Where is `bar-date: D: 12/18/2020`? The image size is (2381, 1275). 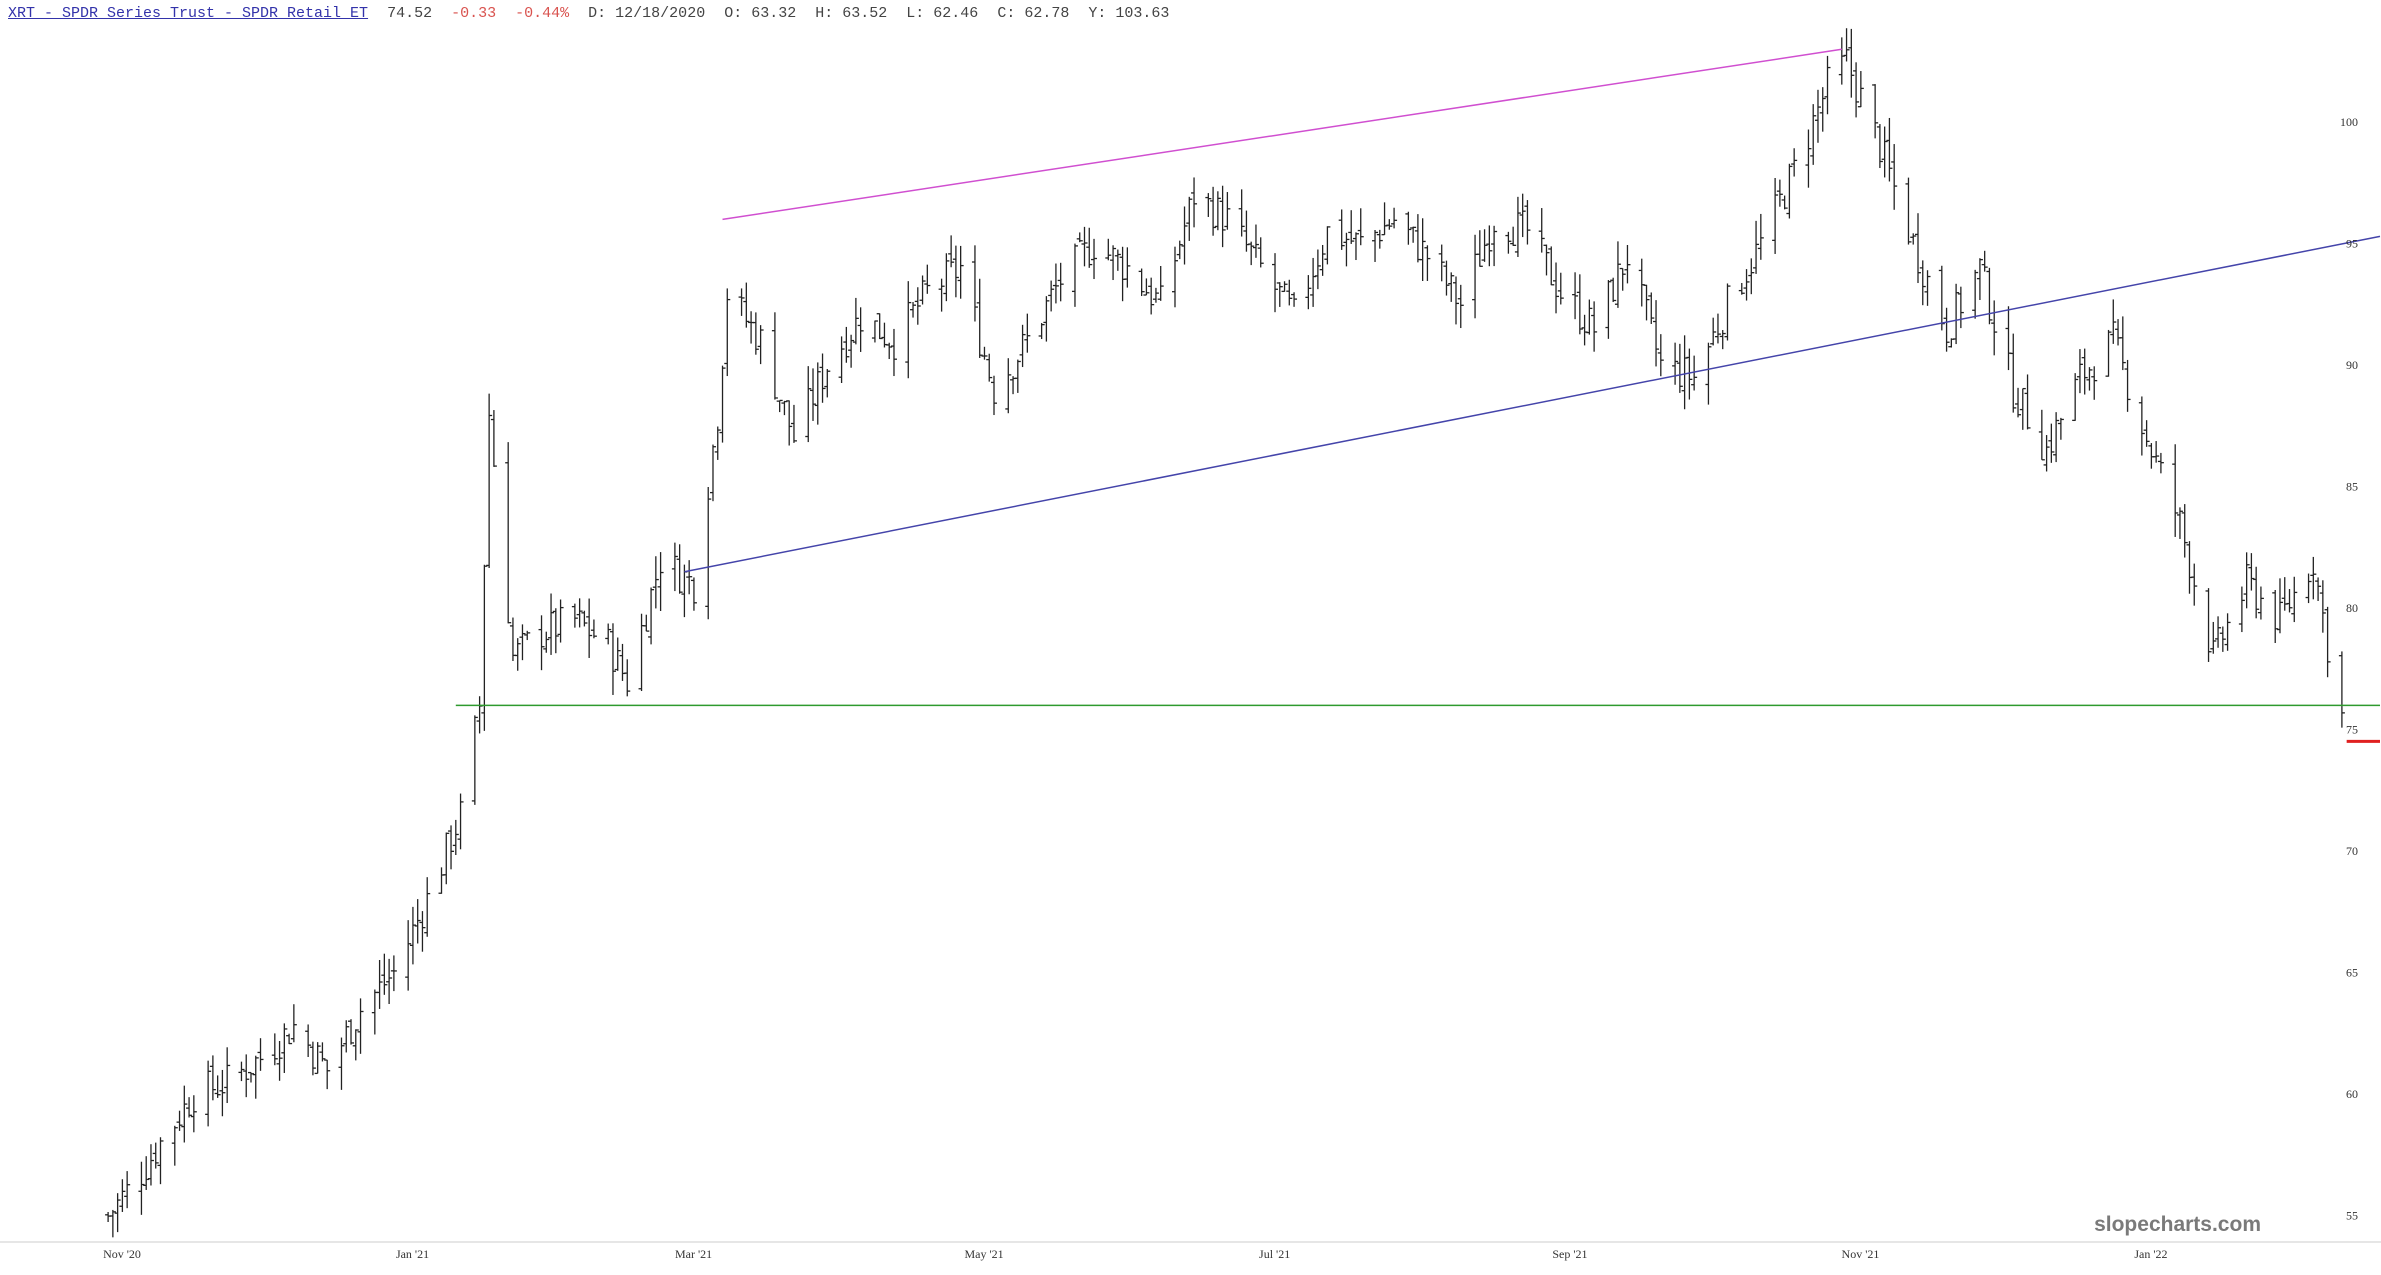
bar-date: D: 12/18/2020 is located at coordinates (647, 13).